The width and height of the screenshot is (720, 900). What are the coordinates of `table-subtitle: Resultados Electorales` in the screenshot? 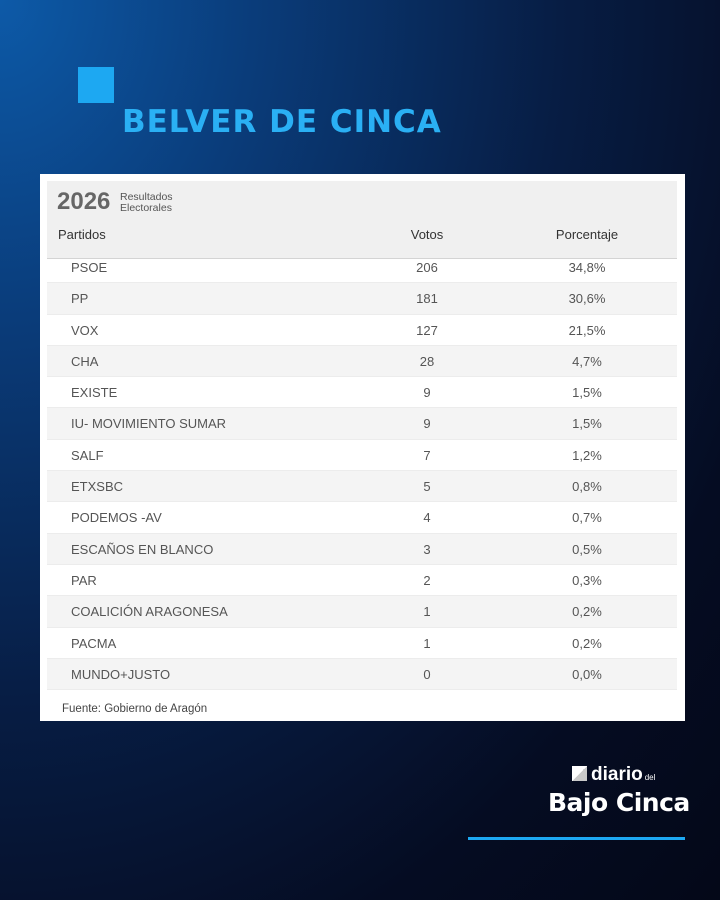 It's located at (165, 203).